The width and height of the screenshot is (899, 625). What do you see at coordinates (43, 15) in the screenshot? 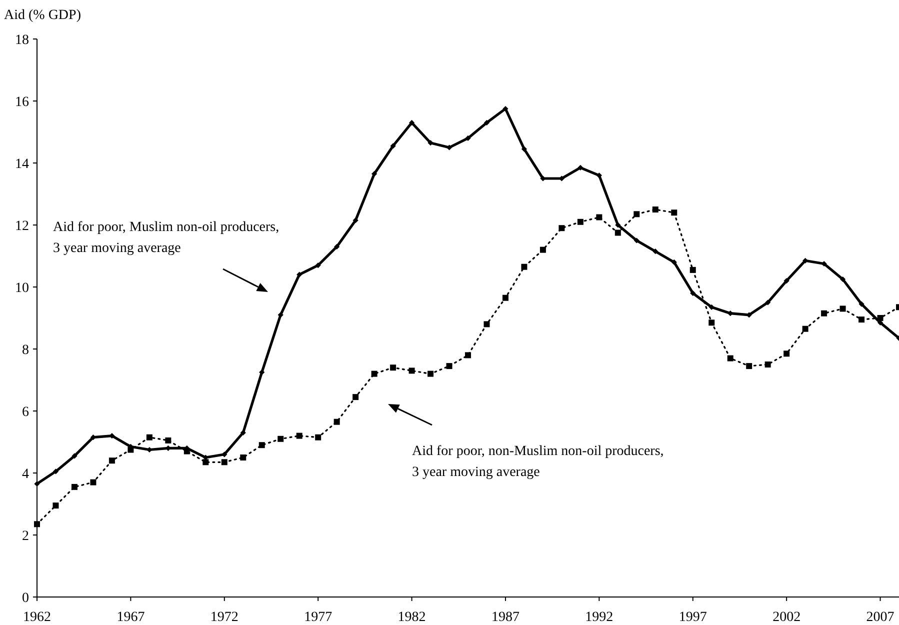
I see `y-axis-title: Aid (% GDP)` at bounding box center [43, 15].